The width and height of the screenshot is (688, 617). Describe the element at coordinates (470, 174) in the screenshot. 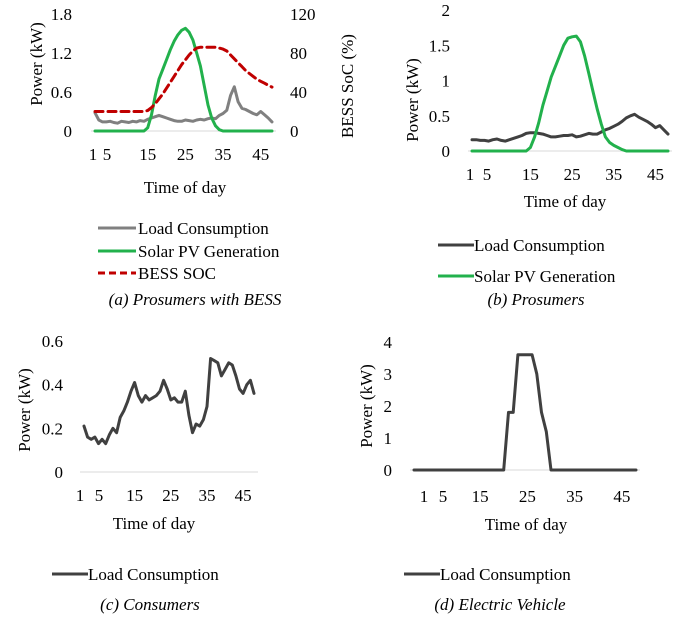

I see `panel-b-xtick: 1` at that location.